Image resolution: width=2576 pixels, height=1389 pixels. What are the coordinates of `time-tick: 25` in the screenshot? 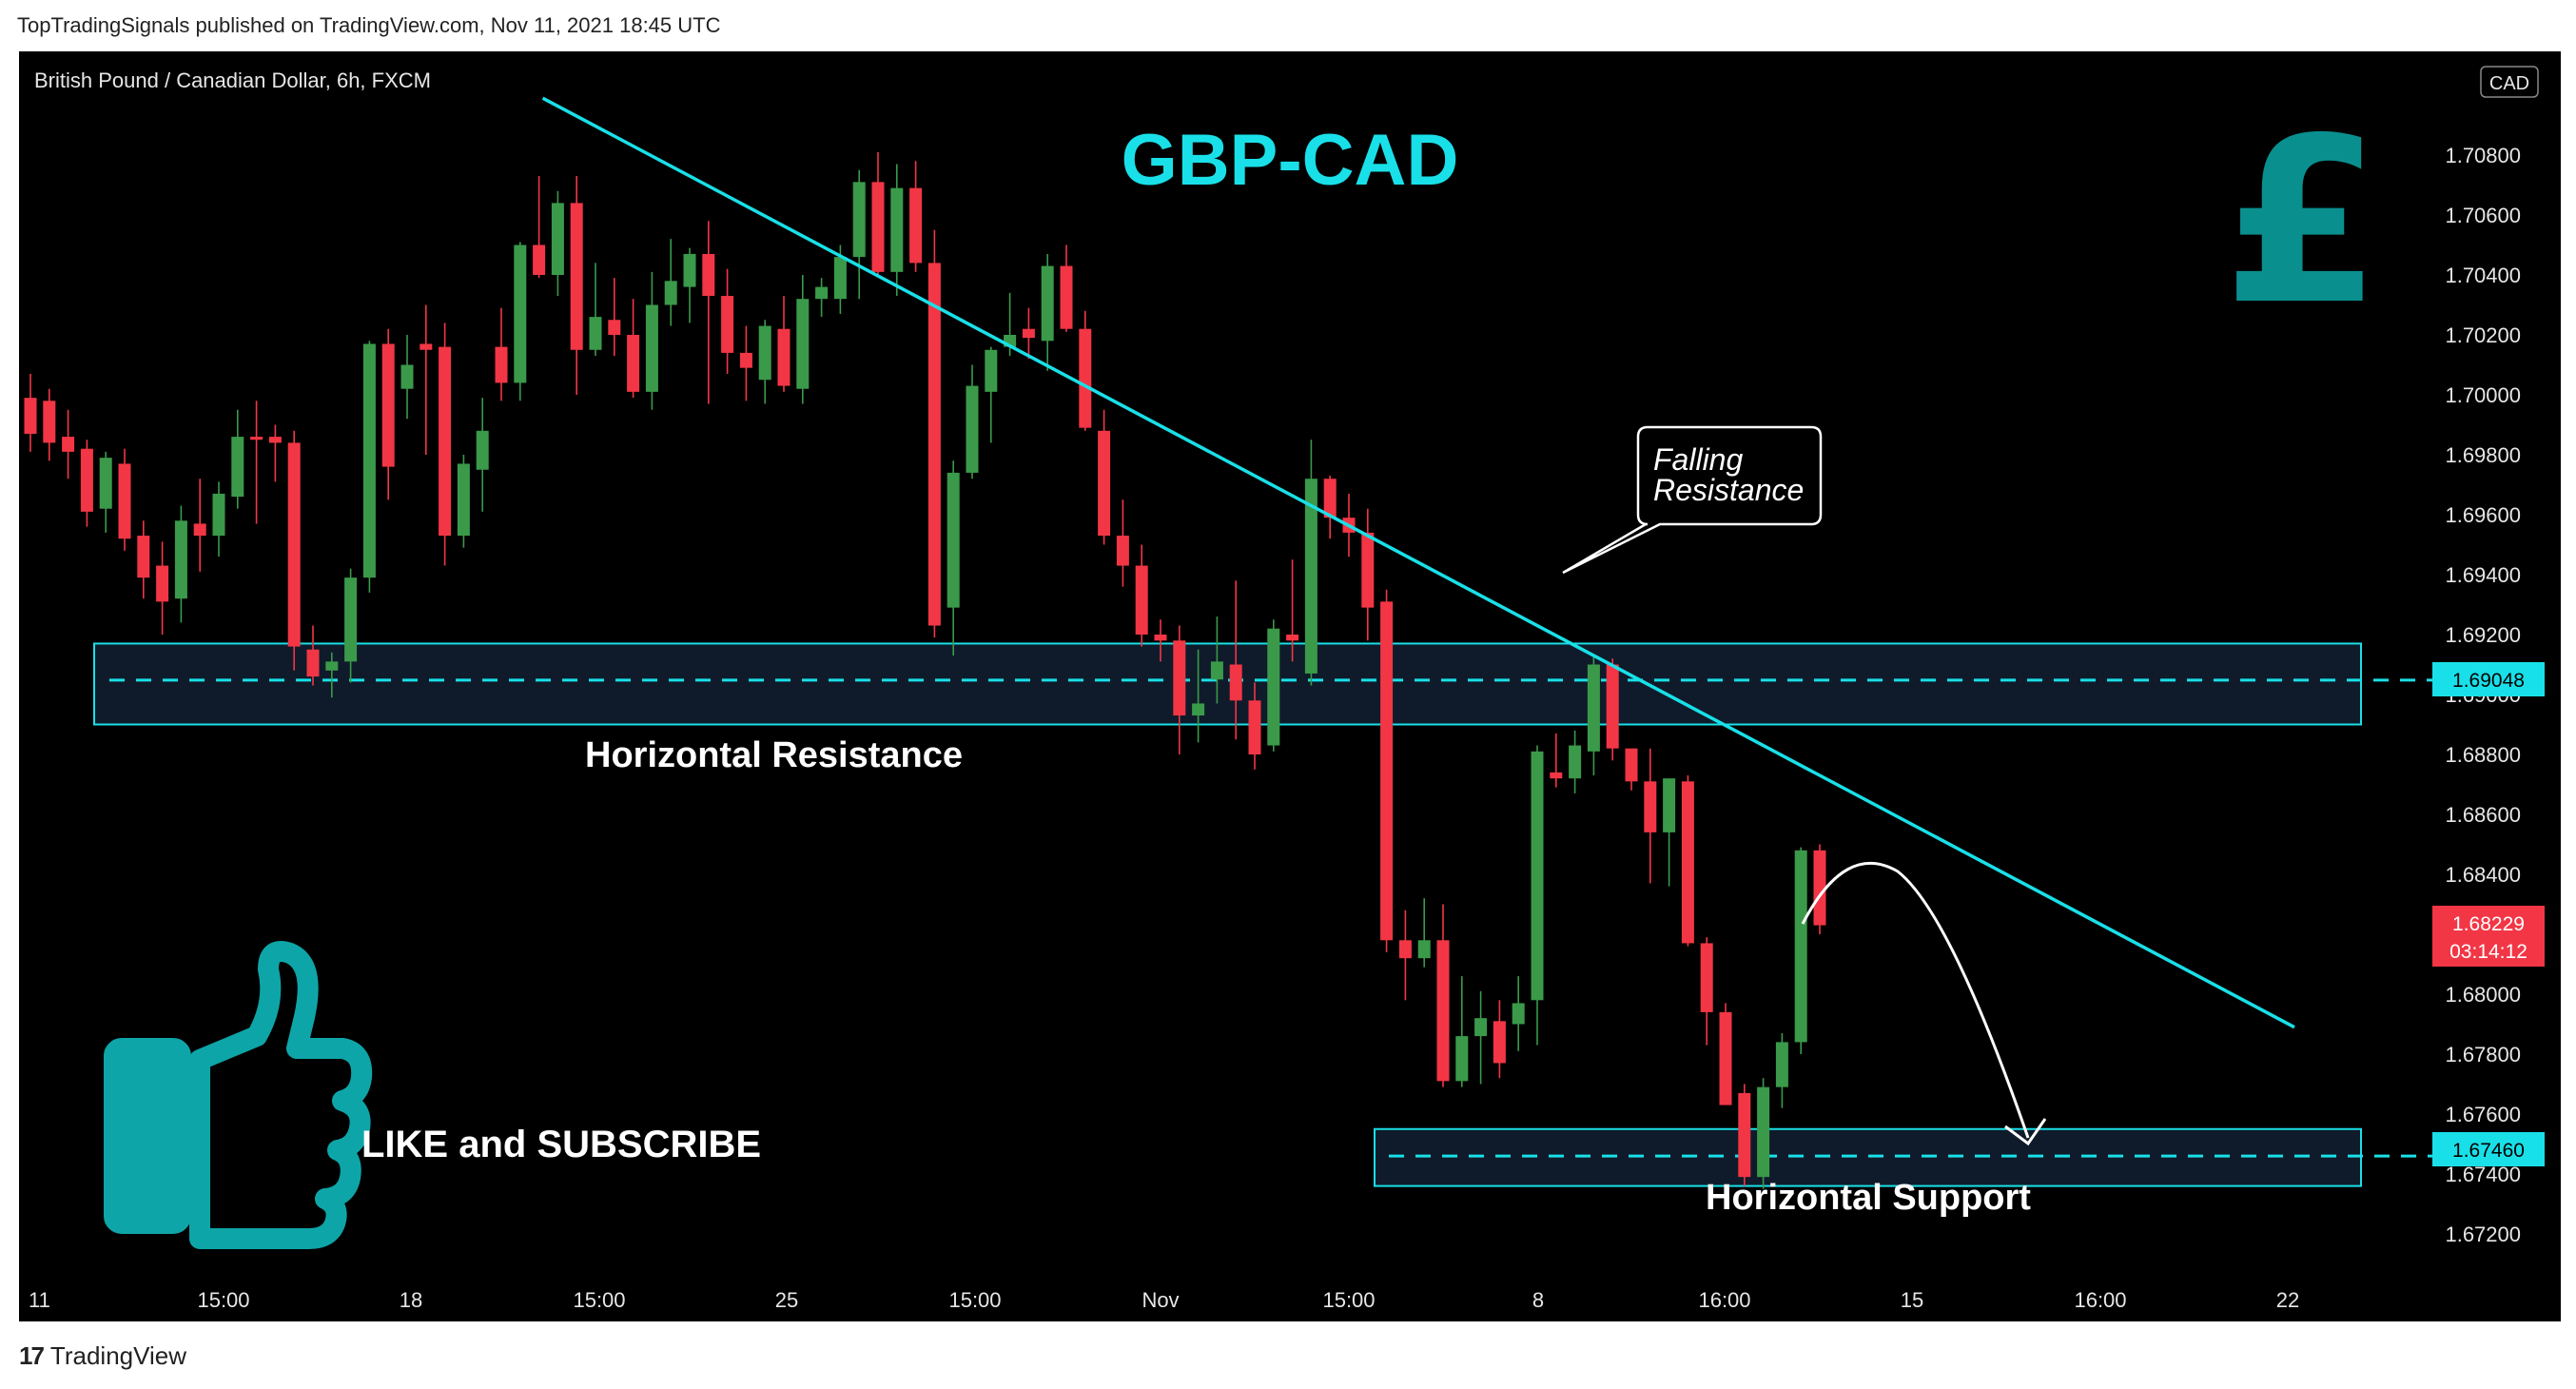 It's located at (787, 1300).